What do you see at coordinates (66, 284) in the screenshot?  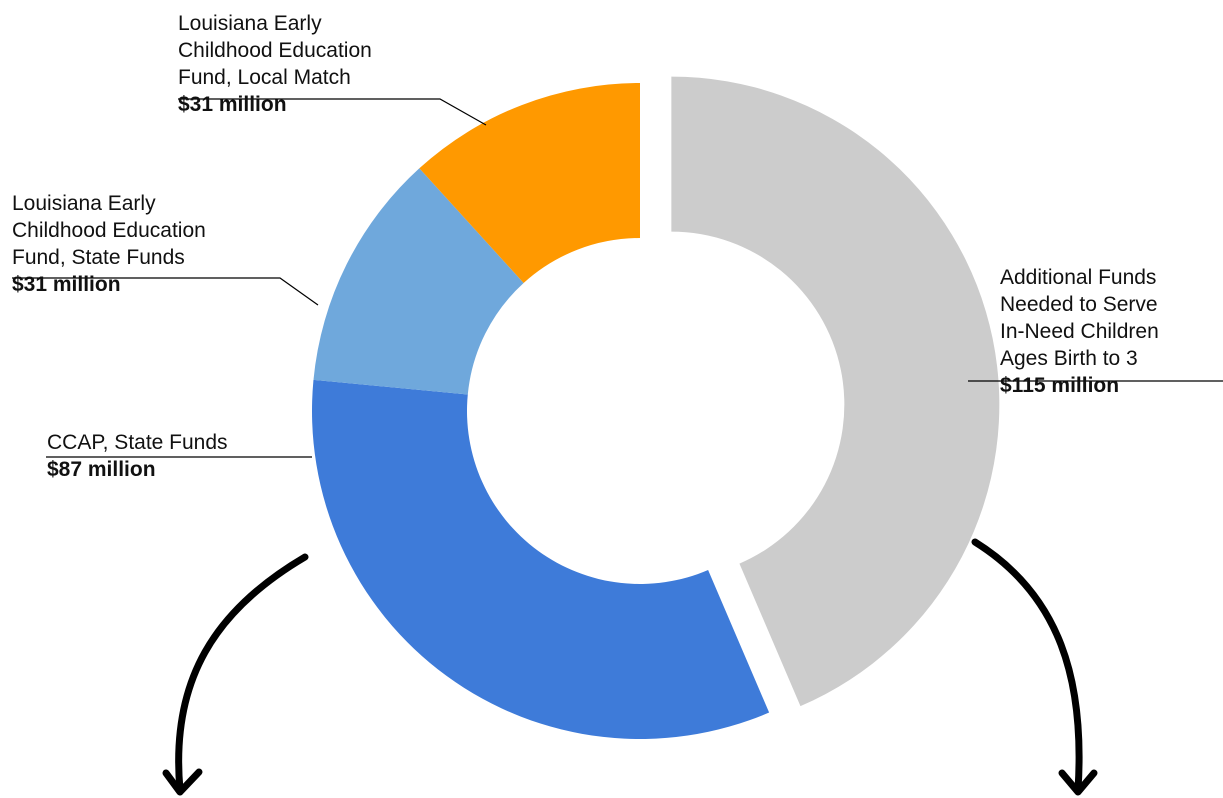 I see `label-lecef-state-value: $31 million` at bounding box center [66, 284].